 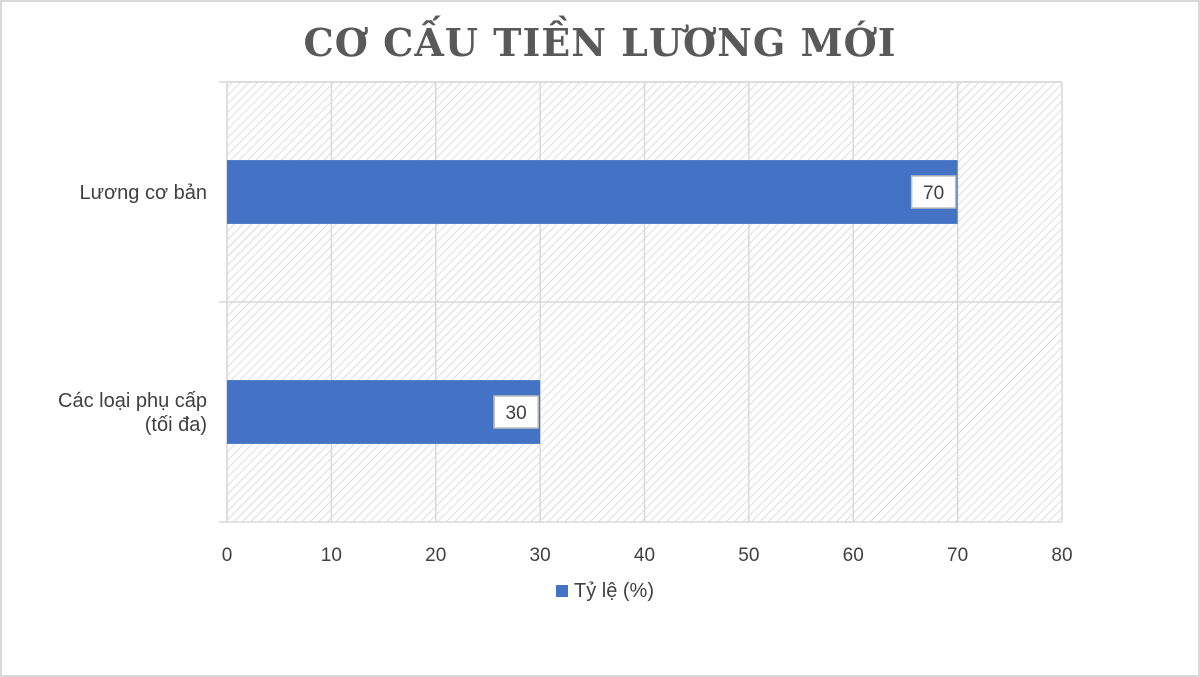 What do you see at coordinates (143, 193) in the screenshot?
I see `category-label: Lương cơ bản` at bounding box center [143, 193].